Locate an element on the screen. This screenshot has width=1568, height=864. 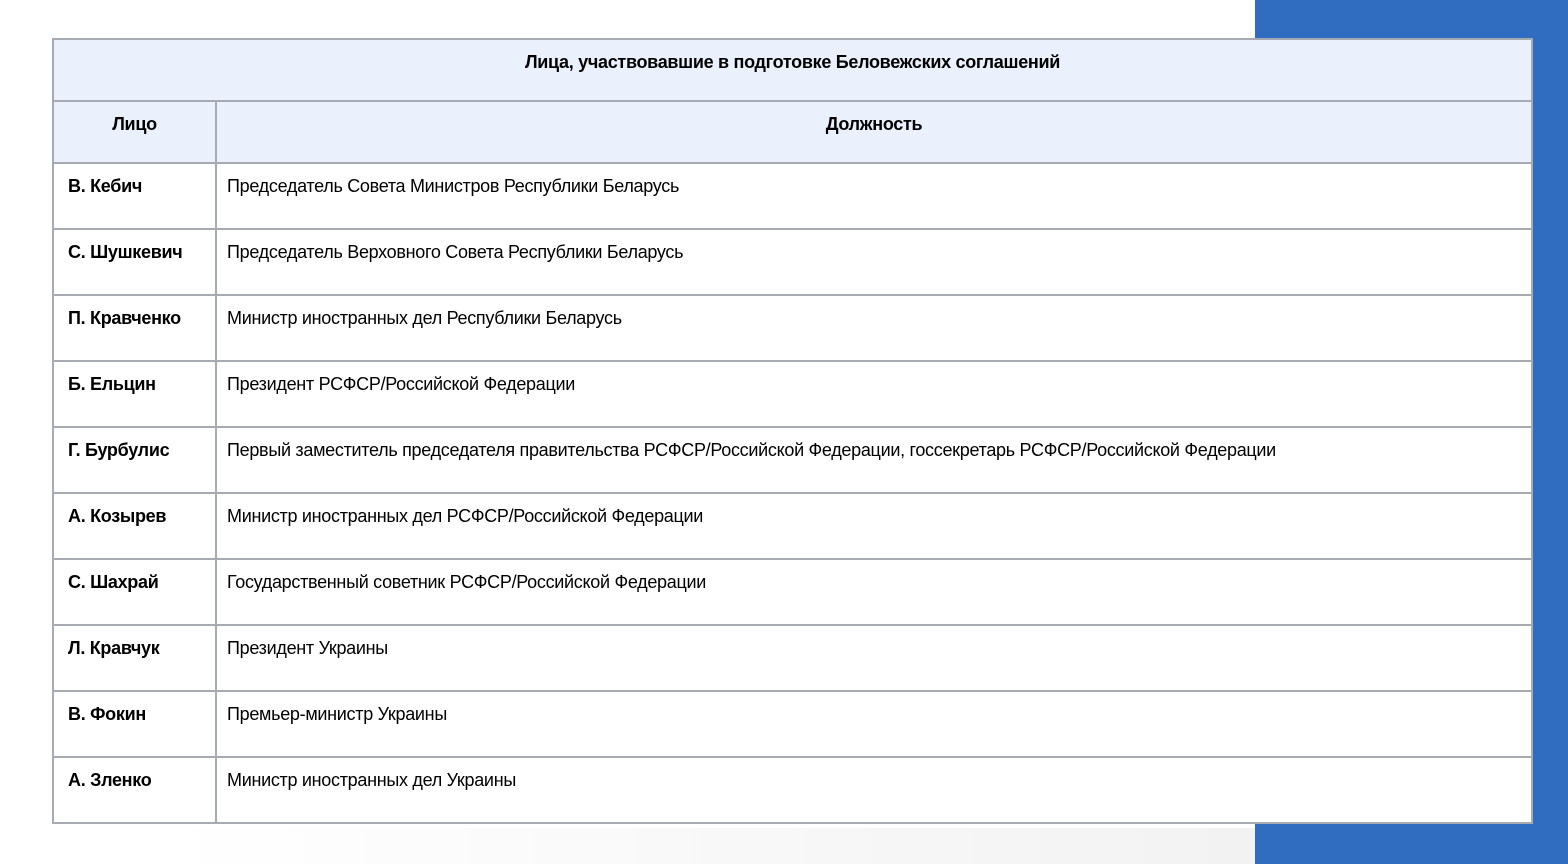
position-cell: Президент Украины is located at coordinates (874, 658).